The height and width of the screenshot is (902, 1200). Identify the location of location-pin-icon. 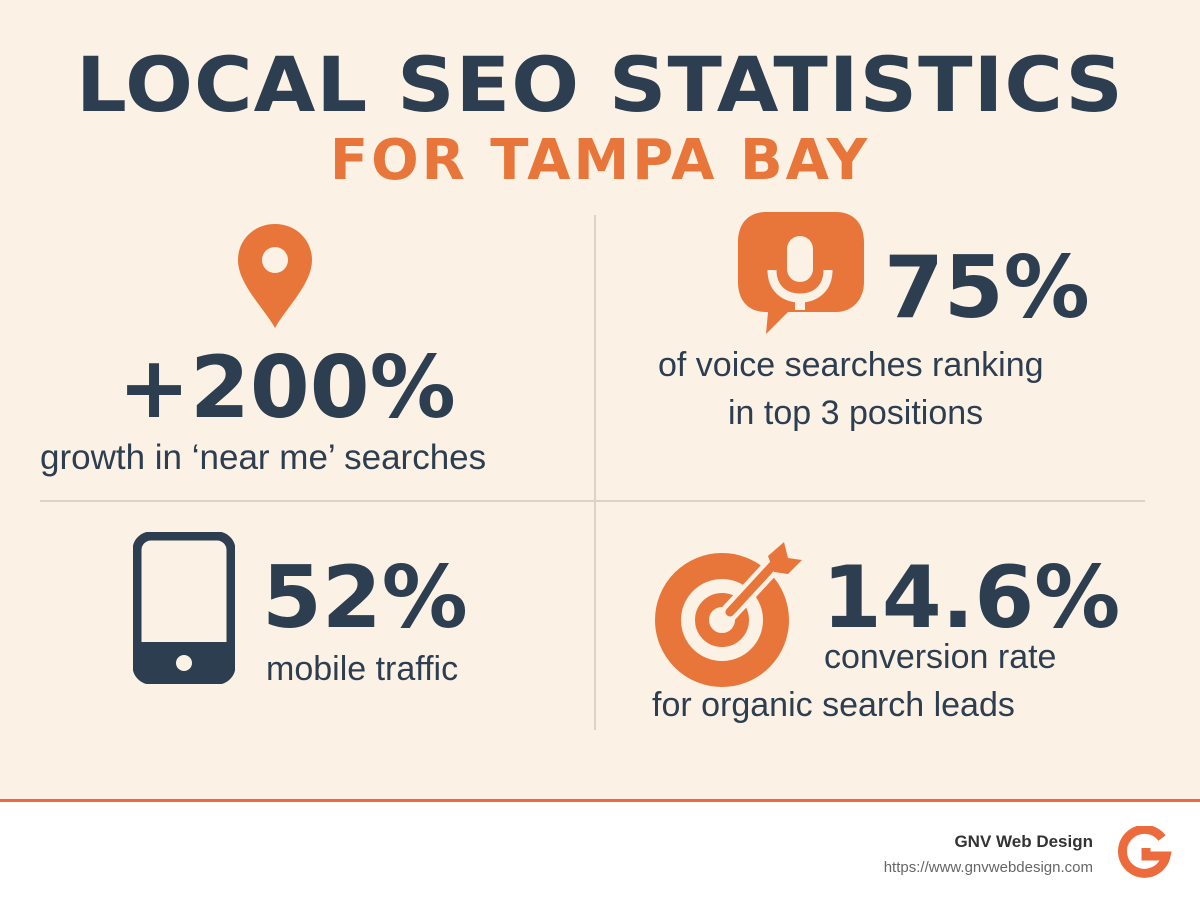
(275, 276).